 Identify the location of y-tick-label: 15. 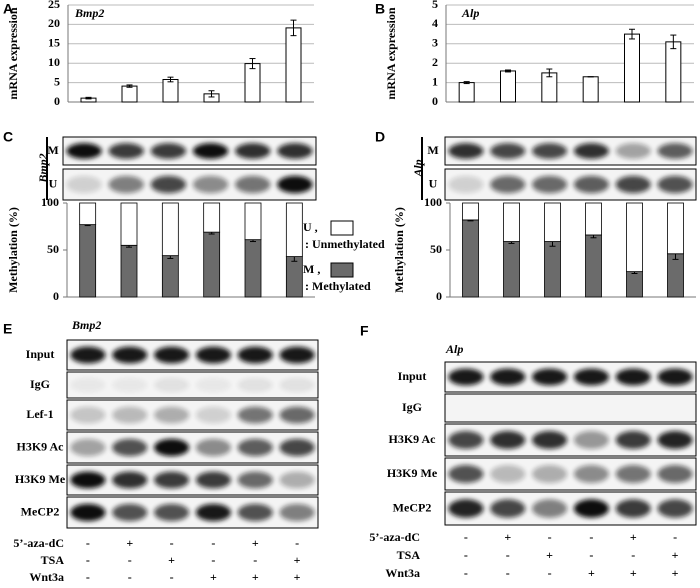
(54, 43).